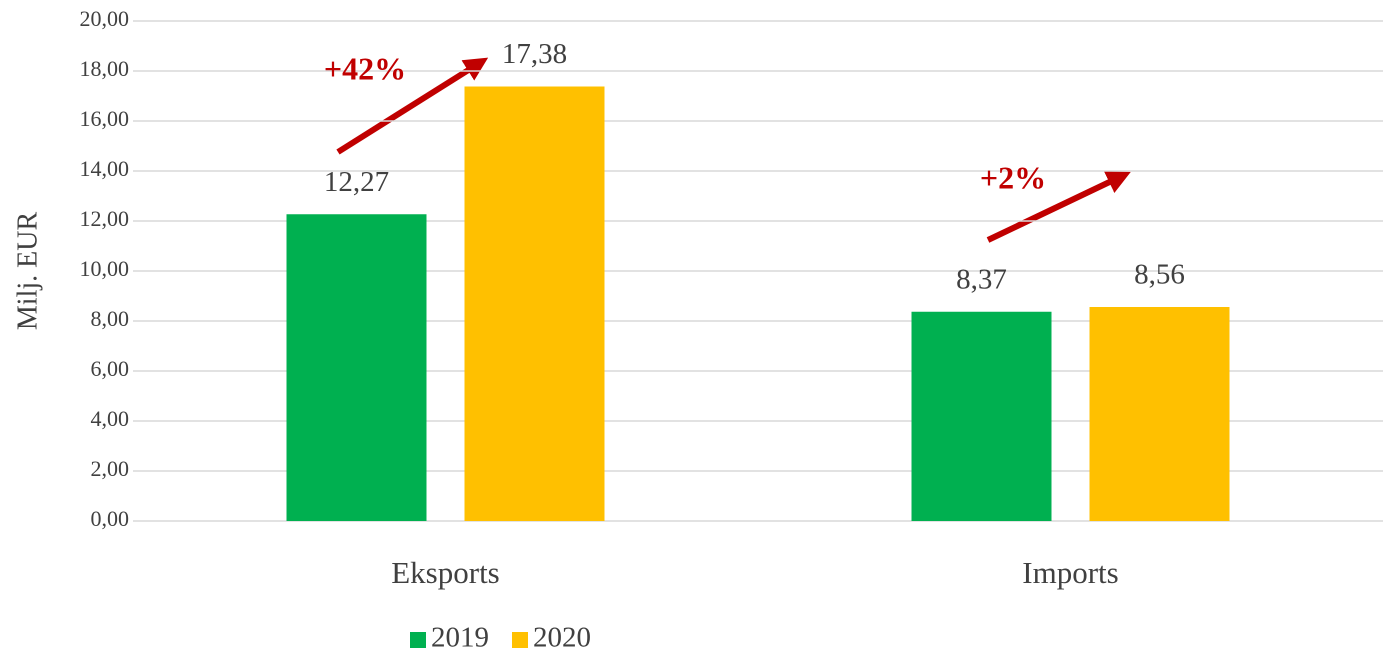  I want to click on y-tick-label: 20,00, so click(105, 18).